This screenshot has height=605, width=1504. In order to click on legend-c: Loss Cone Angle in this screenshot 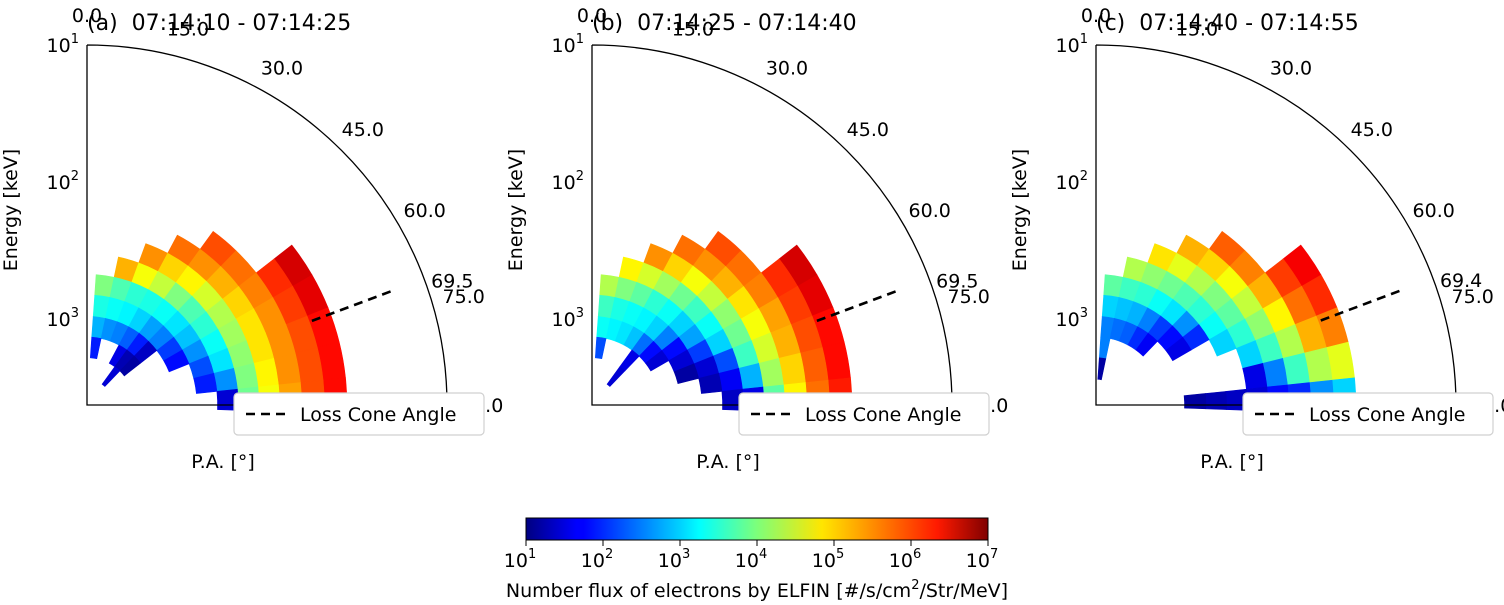, I will do `click(1368, 414)`.